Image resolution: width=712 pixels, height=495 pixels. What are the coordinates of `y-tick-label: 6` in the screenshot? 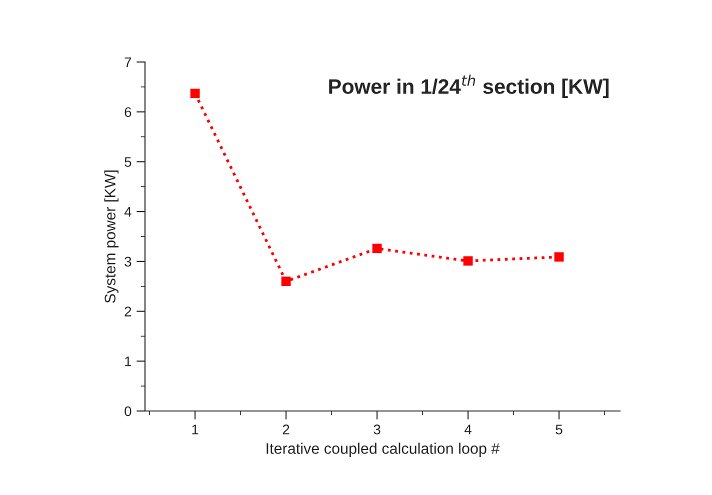 It's located at (128, 112).